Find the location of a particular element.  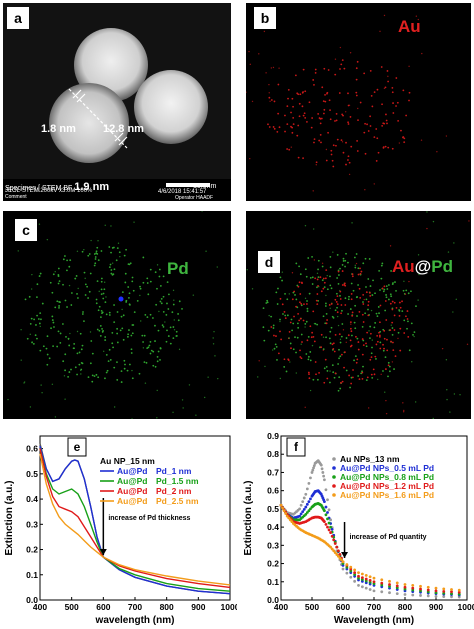

y-tick-label: 0.5 is located at coordinates (32, 474).